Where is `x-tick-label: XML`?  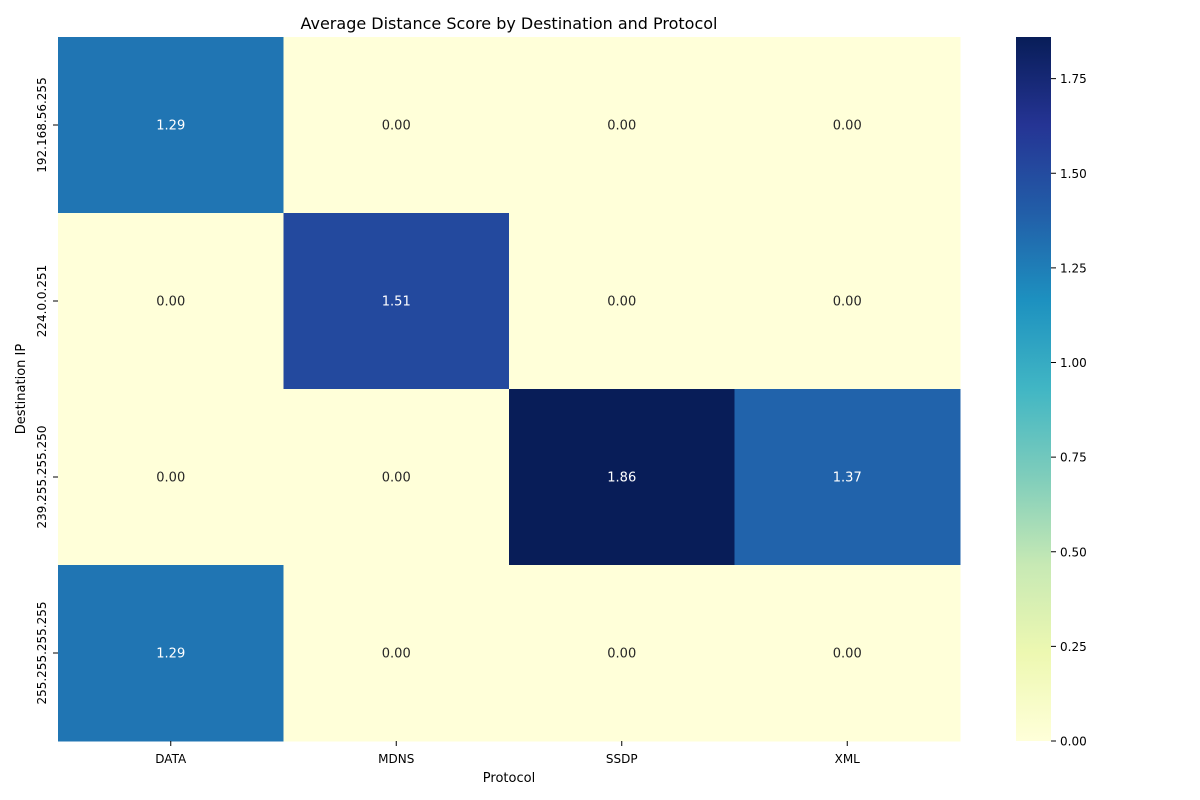 x-tick-label: XML is located at coordinates (848, 759).